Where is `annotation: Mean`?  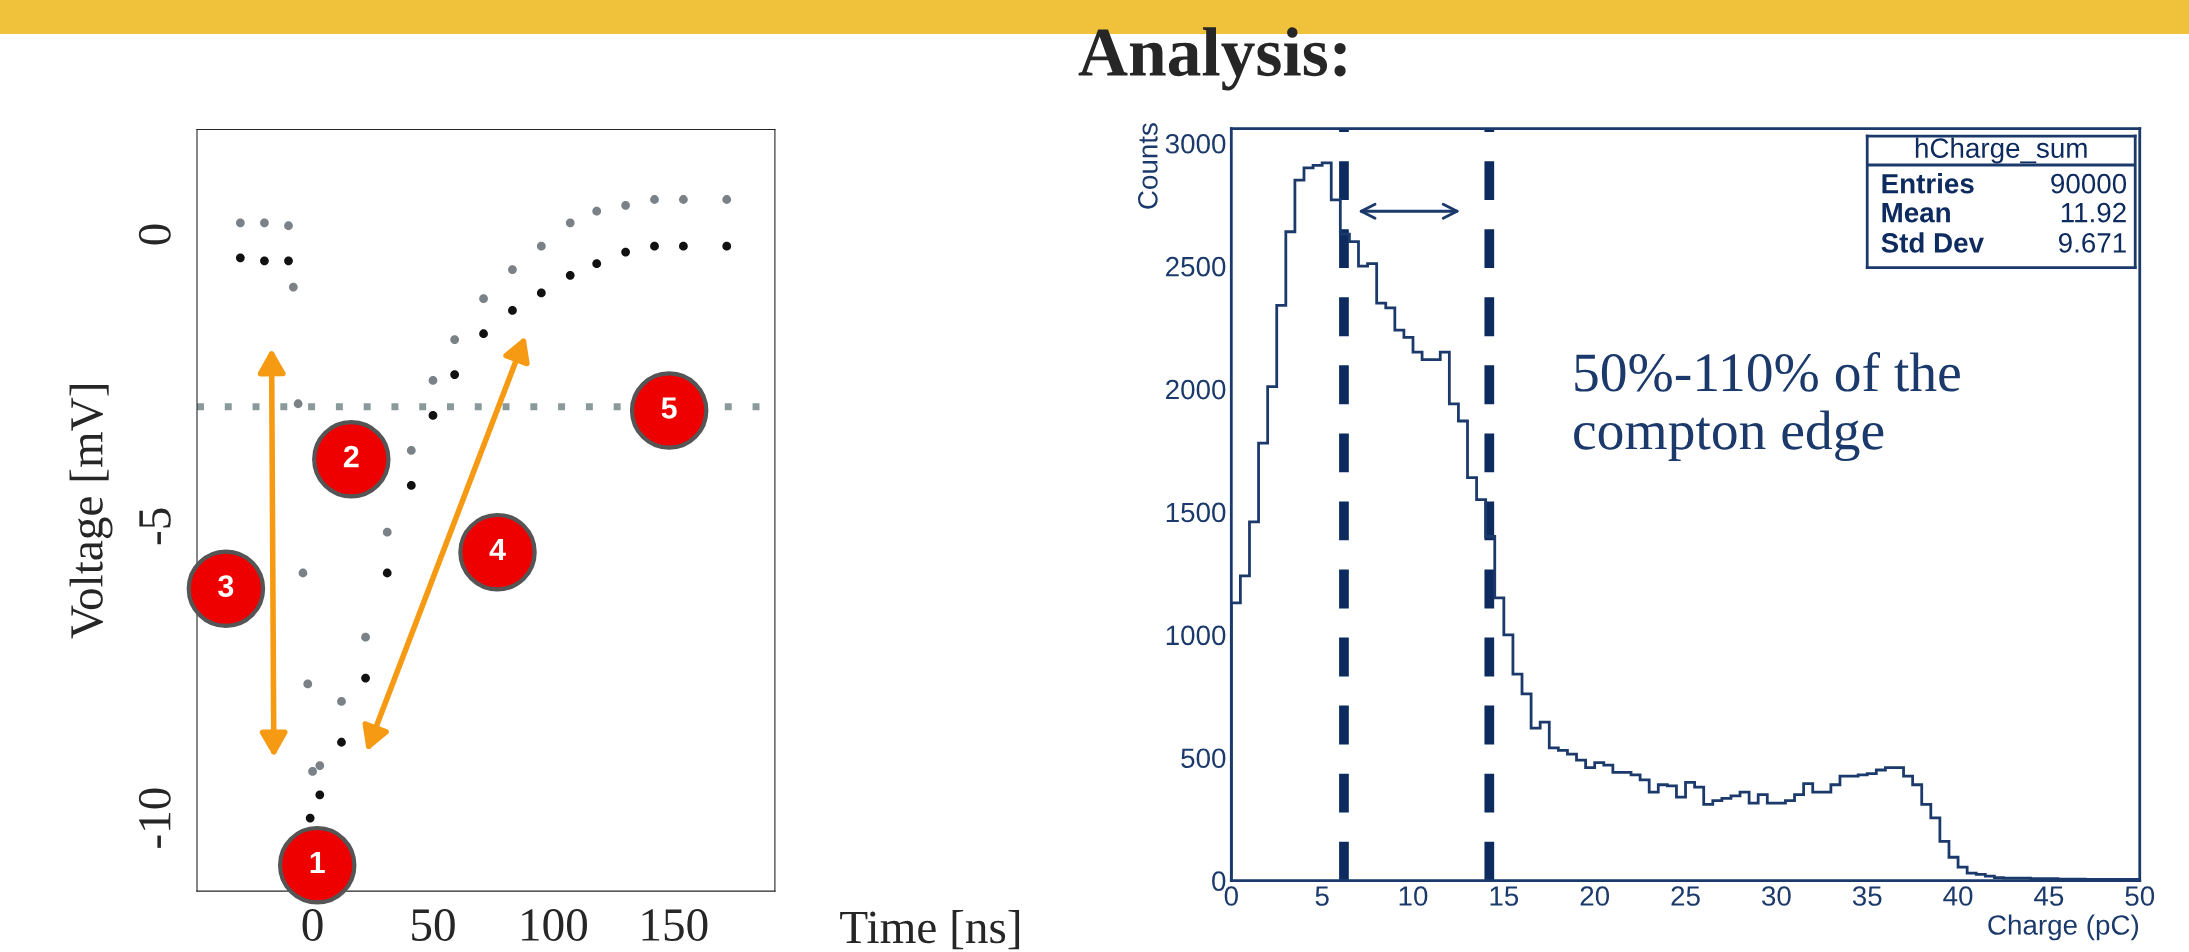
annotation: Mean is located at coordinates (1916, 213).